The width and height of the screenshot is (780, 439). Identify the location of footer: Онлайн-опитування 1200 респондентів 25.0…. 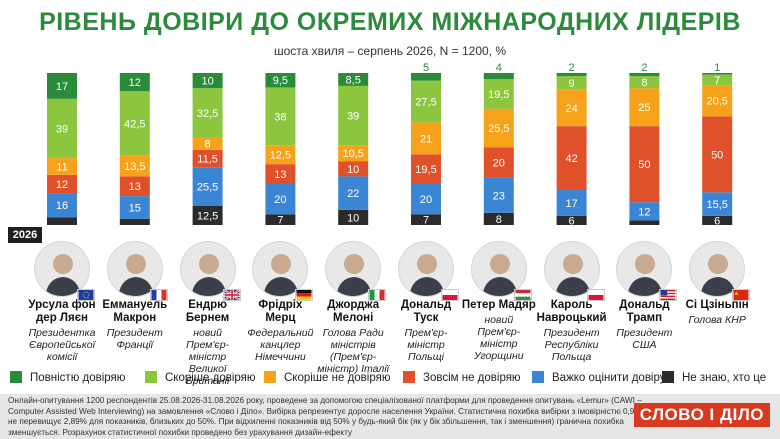
(390, 416).